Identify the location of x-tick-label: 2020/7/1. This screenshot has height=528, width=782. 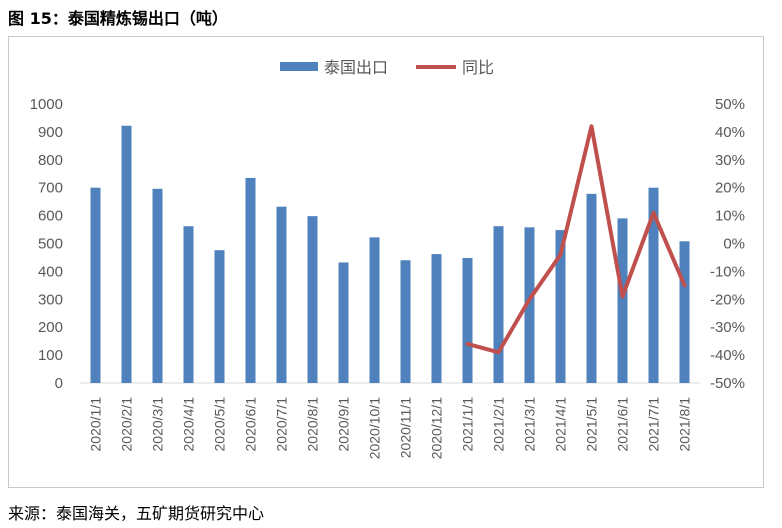
(282, 424).